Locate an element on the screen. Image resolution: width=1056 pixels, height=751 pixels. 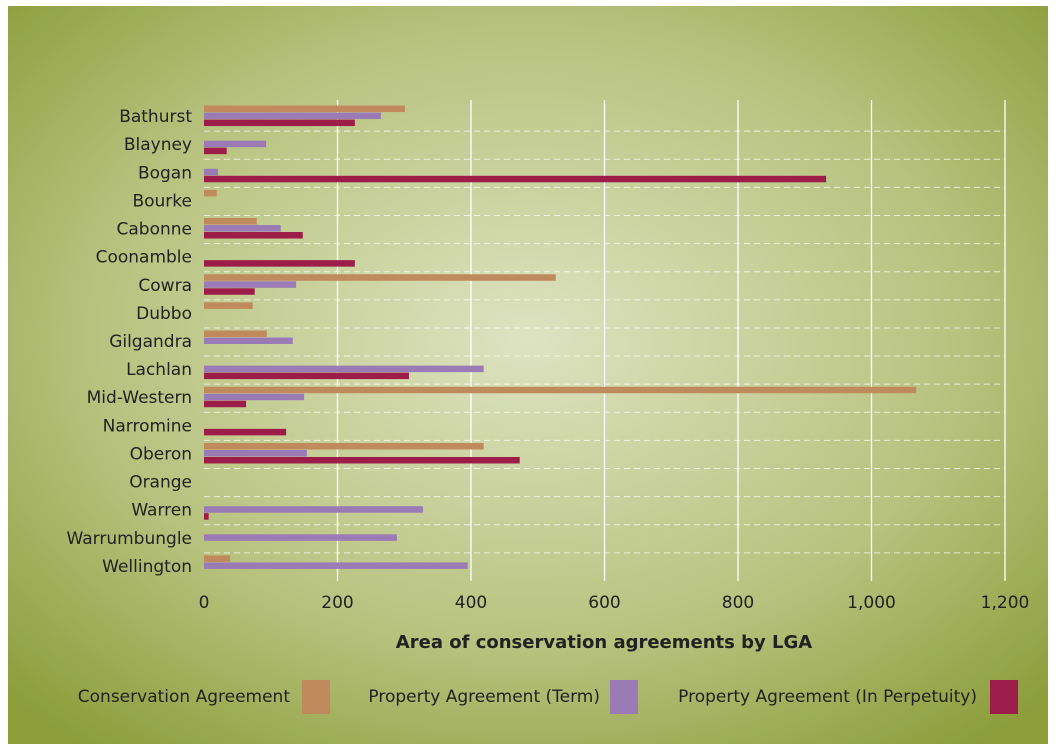
y-tick-label: Bogan is located at coordinates (165, 173).